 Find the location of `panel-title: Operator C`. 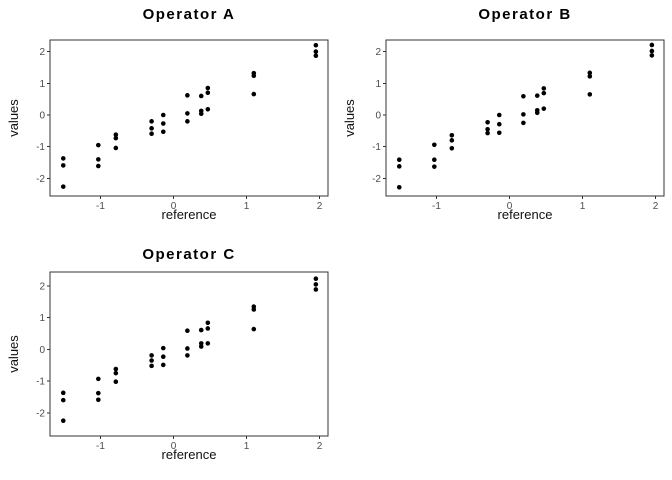

panel-title: Operator C is located at coordinates (189, 254).